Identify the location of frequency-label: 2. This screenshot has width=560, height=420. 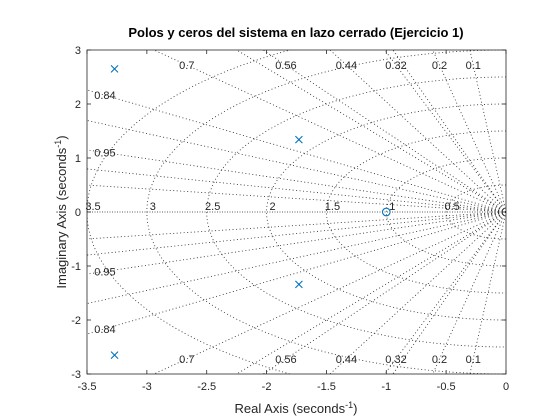
(272, 207).